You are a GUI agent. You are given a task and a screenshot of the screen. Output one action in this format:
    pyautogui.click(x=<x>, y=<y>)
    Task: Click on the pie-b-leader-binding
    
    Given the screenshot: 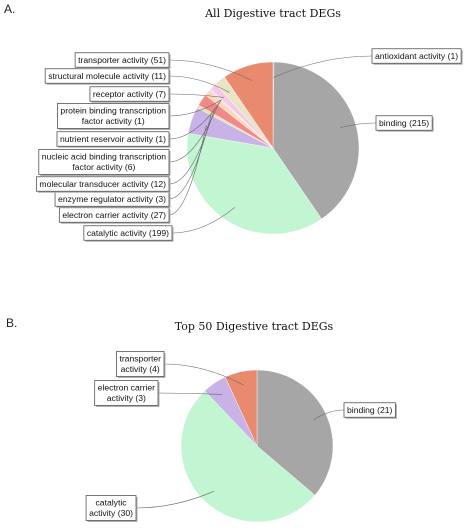 What is the action you would take?
    pyautogui.click(x=329, y=415)
    